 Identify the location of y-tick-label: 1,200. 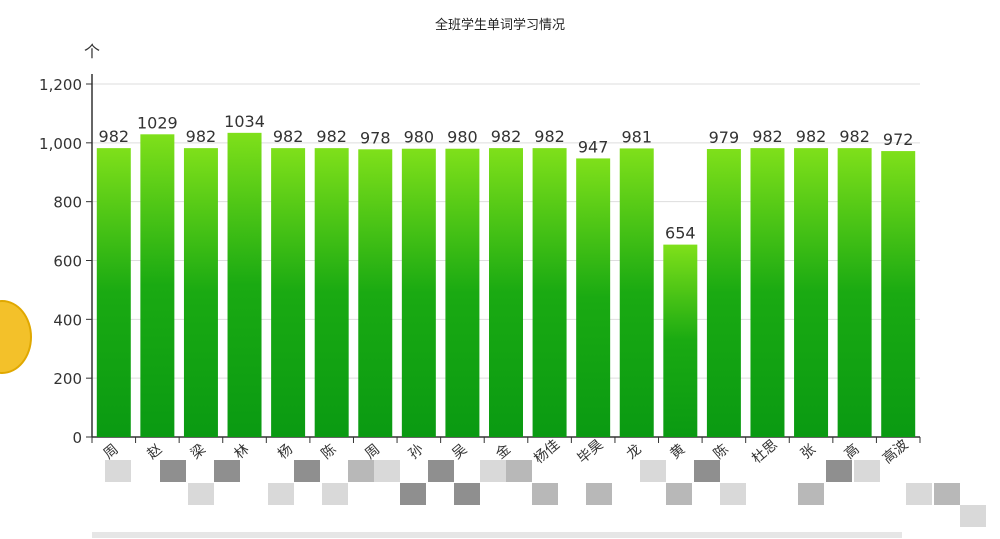
(60, 85).